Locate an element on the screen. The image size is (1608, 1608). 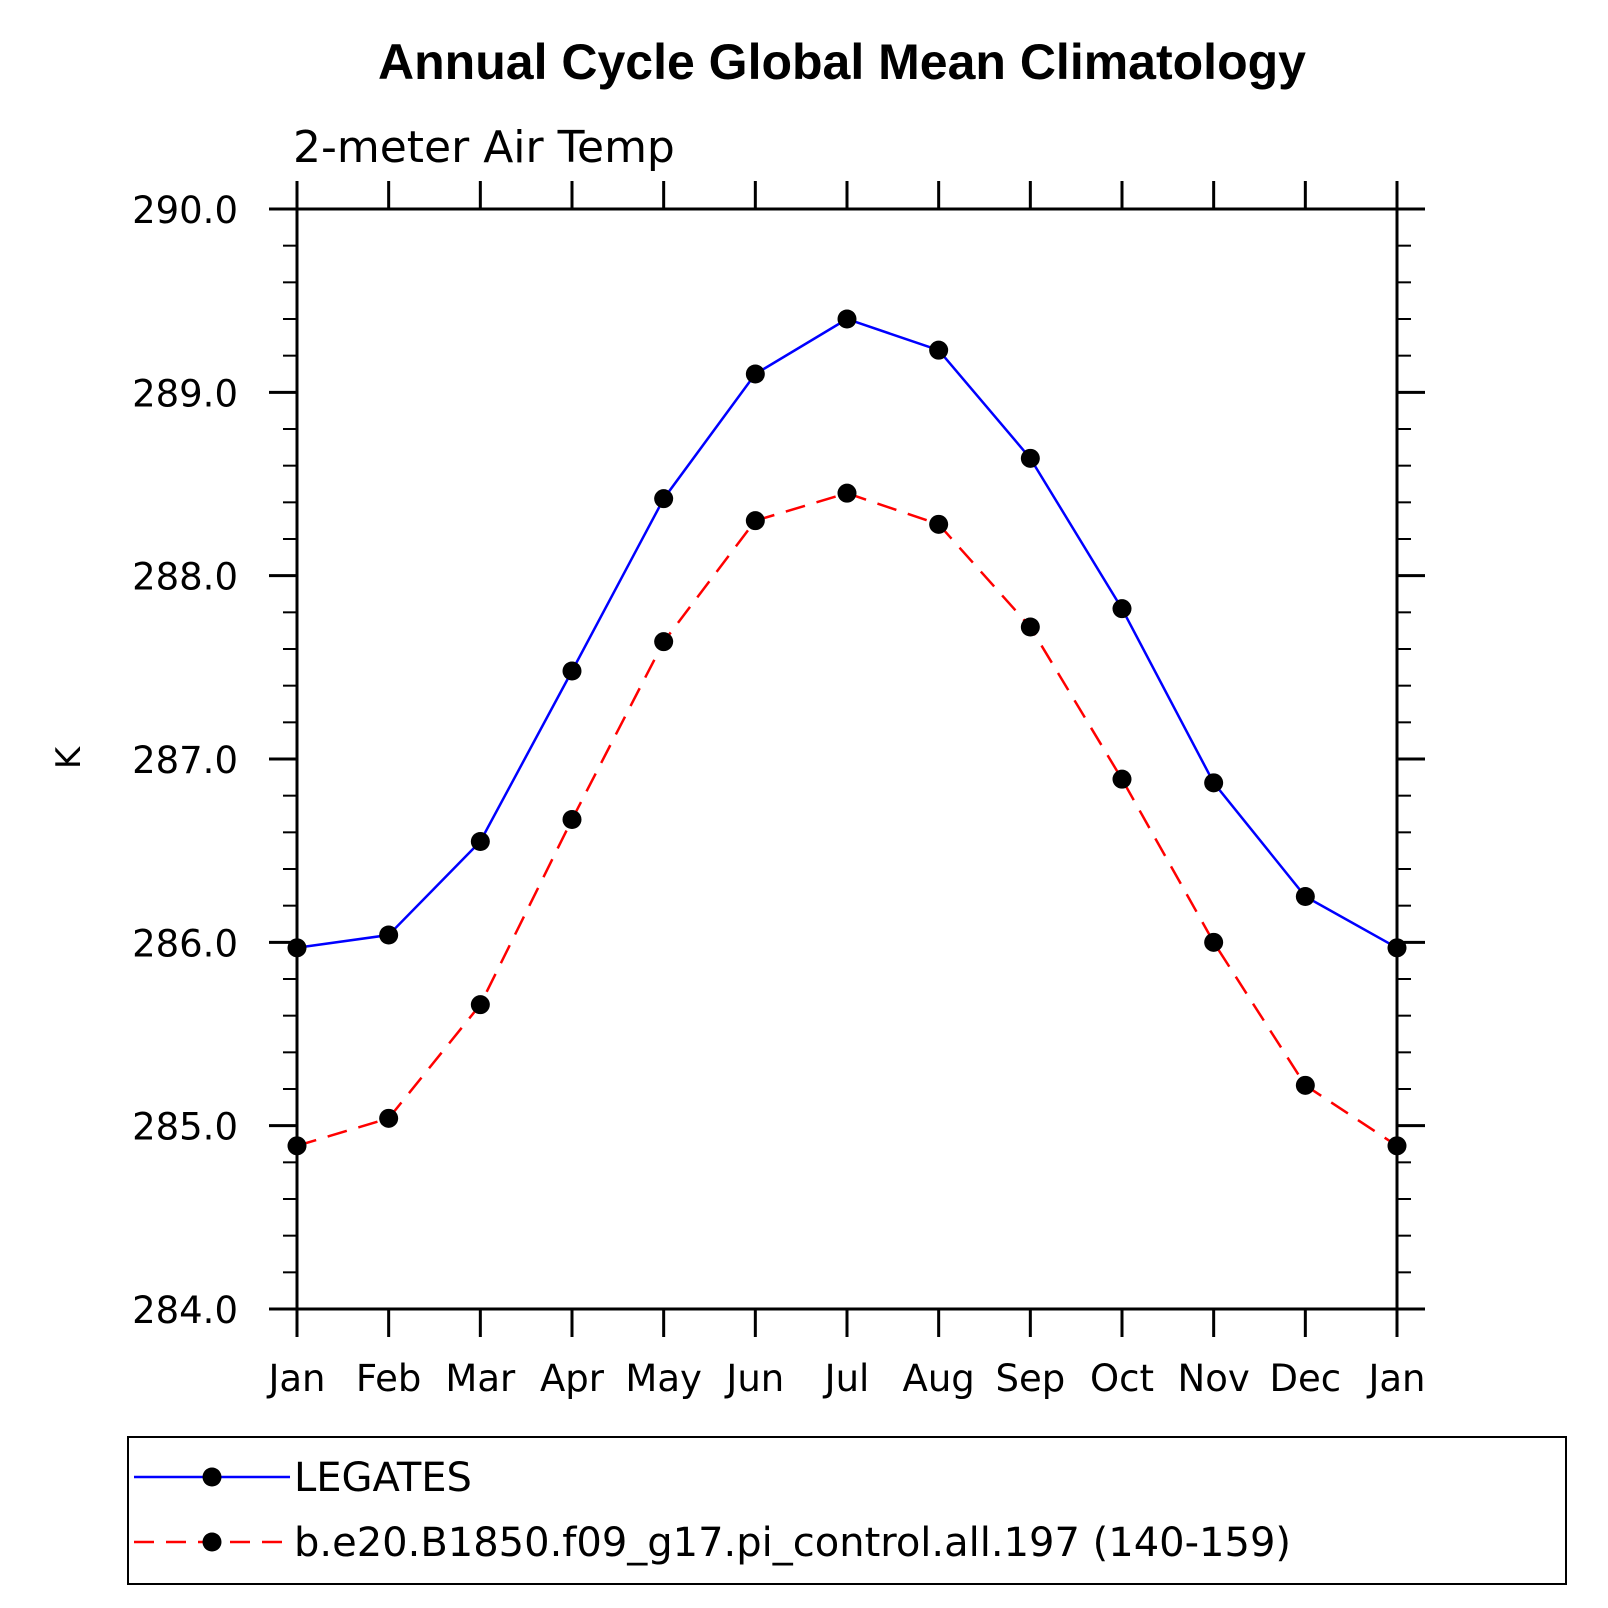
x-tick-label: Feb is located at coordinates (389, 1378).